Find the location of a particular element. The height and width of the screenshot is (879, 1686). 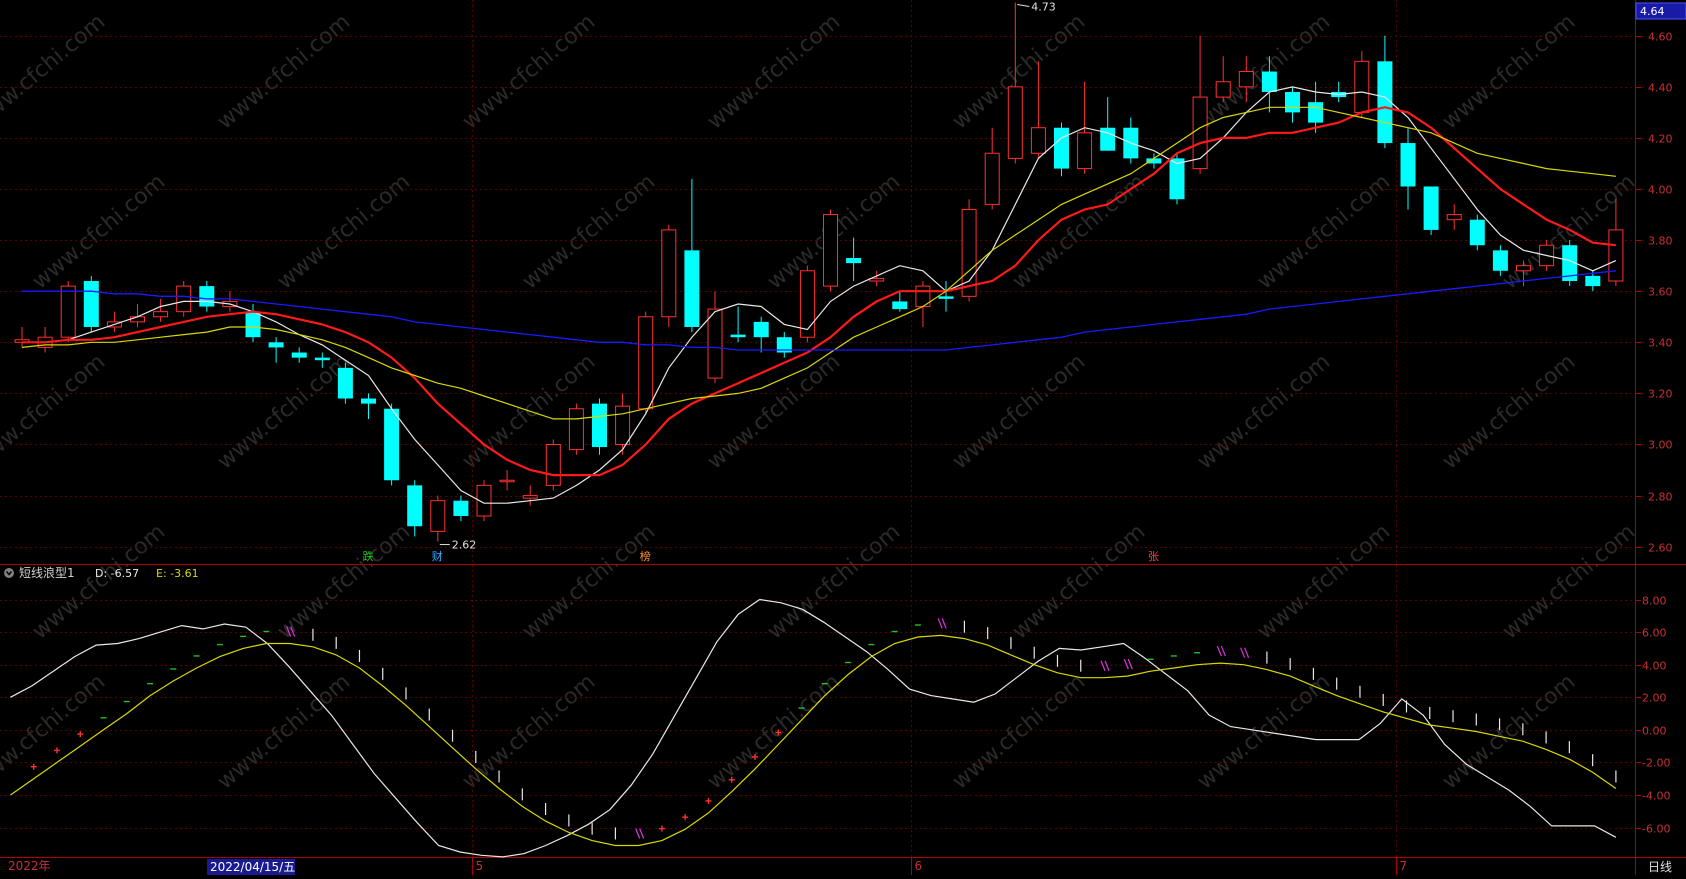

event-markers: 跌财榜张 is located at coordinates (761, 556).